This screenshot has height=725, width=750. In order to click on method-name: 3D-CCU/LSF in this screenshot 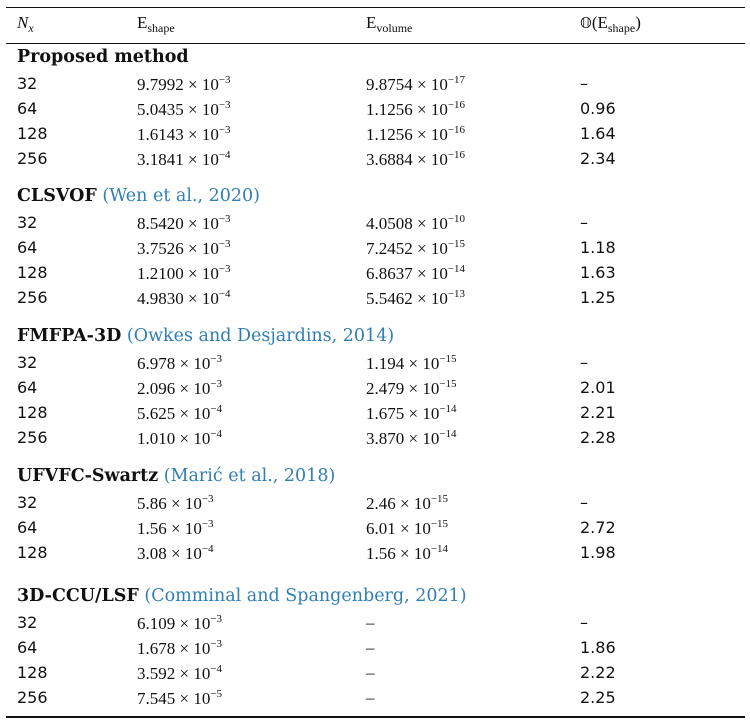, I will do `click(78, 596)`.